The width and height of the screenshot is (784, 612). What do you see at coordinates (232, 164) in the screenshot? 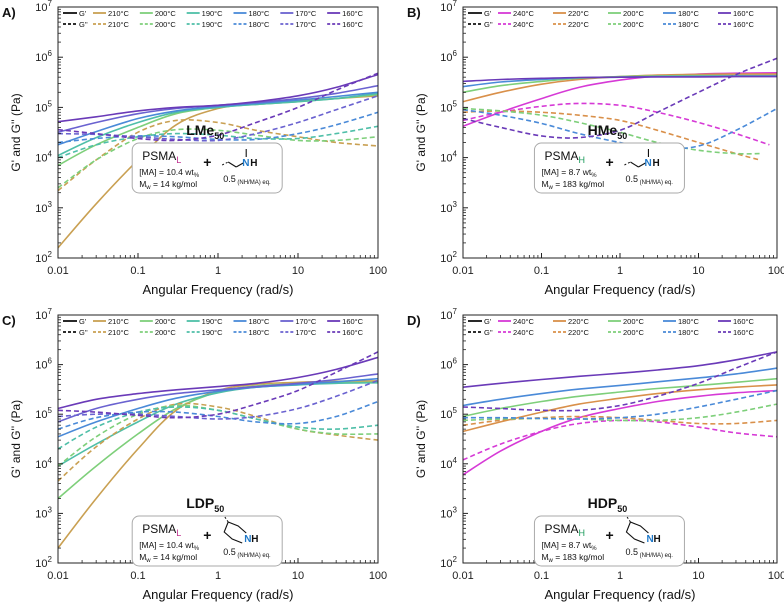
I see `bond` at bounding box center [232, 164].